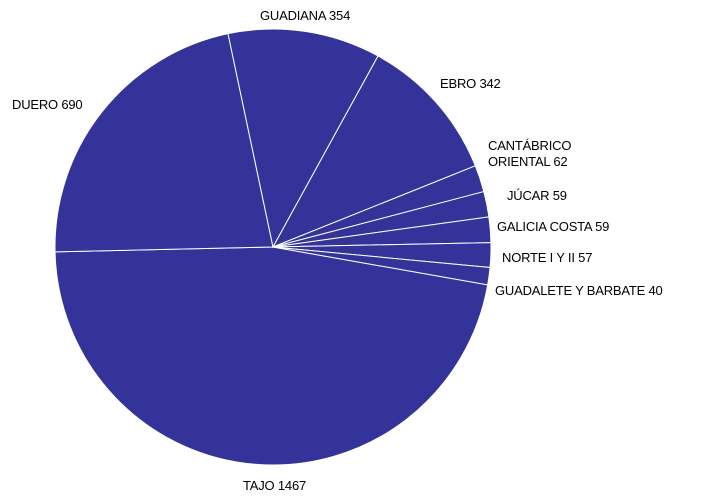  I want to click on slice-label: GUADIANA 354, so click(305, 16).